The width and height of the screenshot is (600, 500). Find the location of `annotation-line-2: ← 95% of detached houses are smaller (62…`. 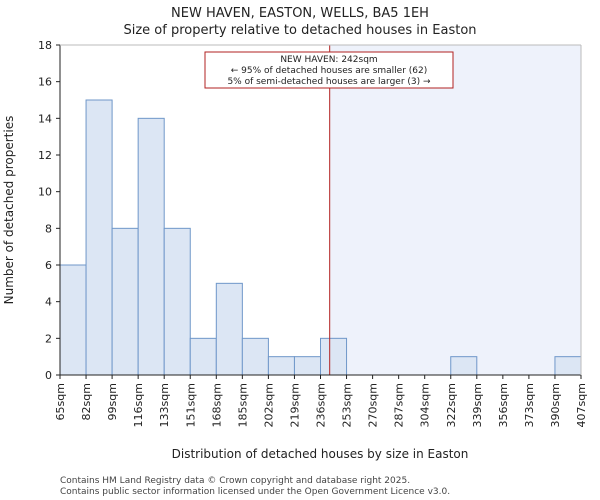

annotation-line-2: ← 95% of detached houses are smaller (62… is located at coordinates (329, 71).